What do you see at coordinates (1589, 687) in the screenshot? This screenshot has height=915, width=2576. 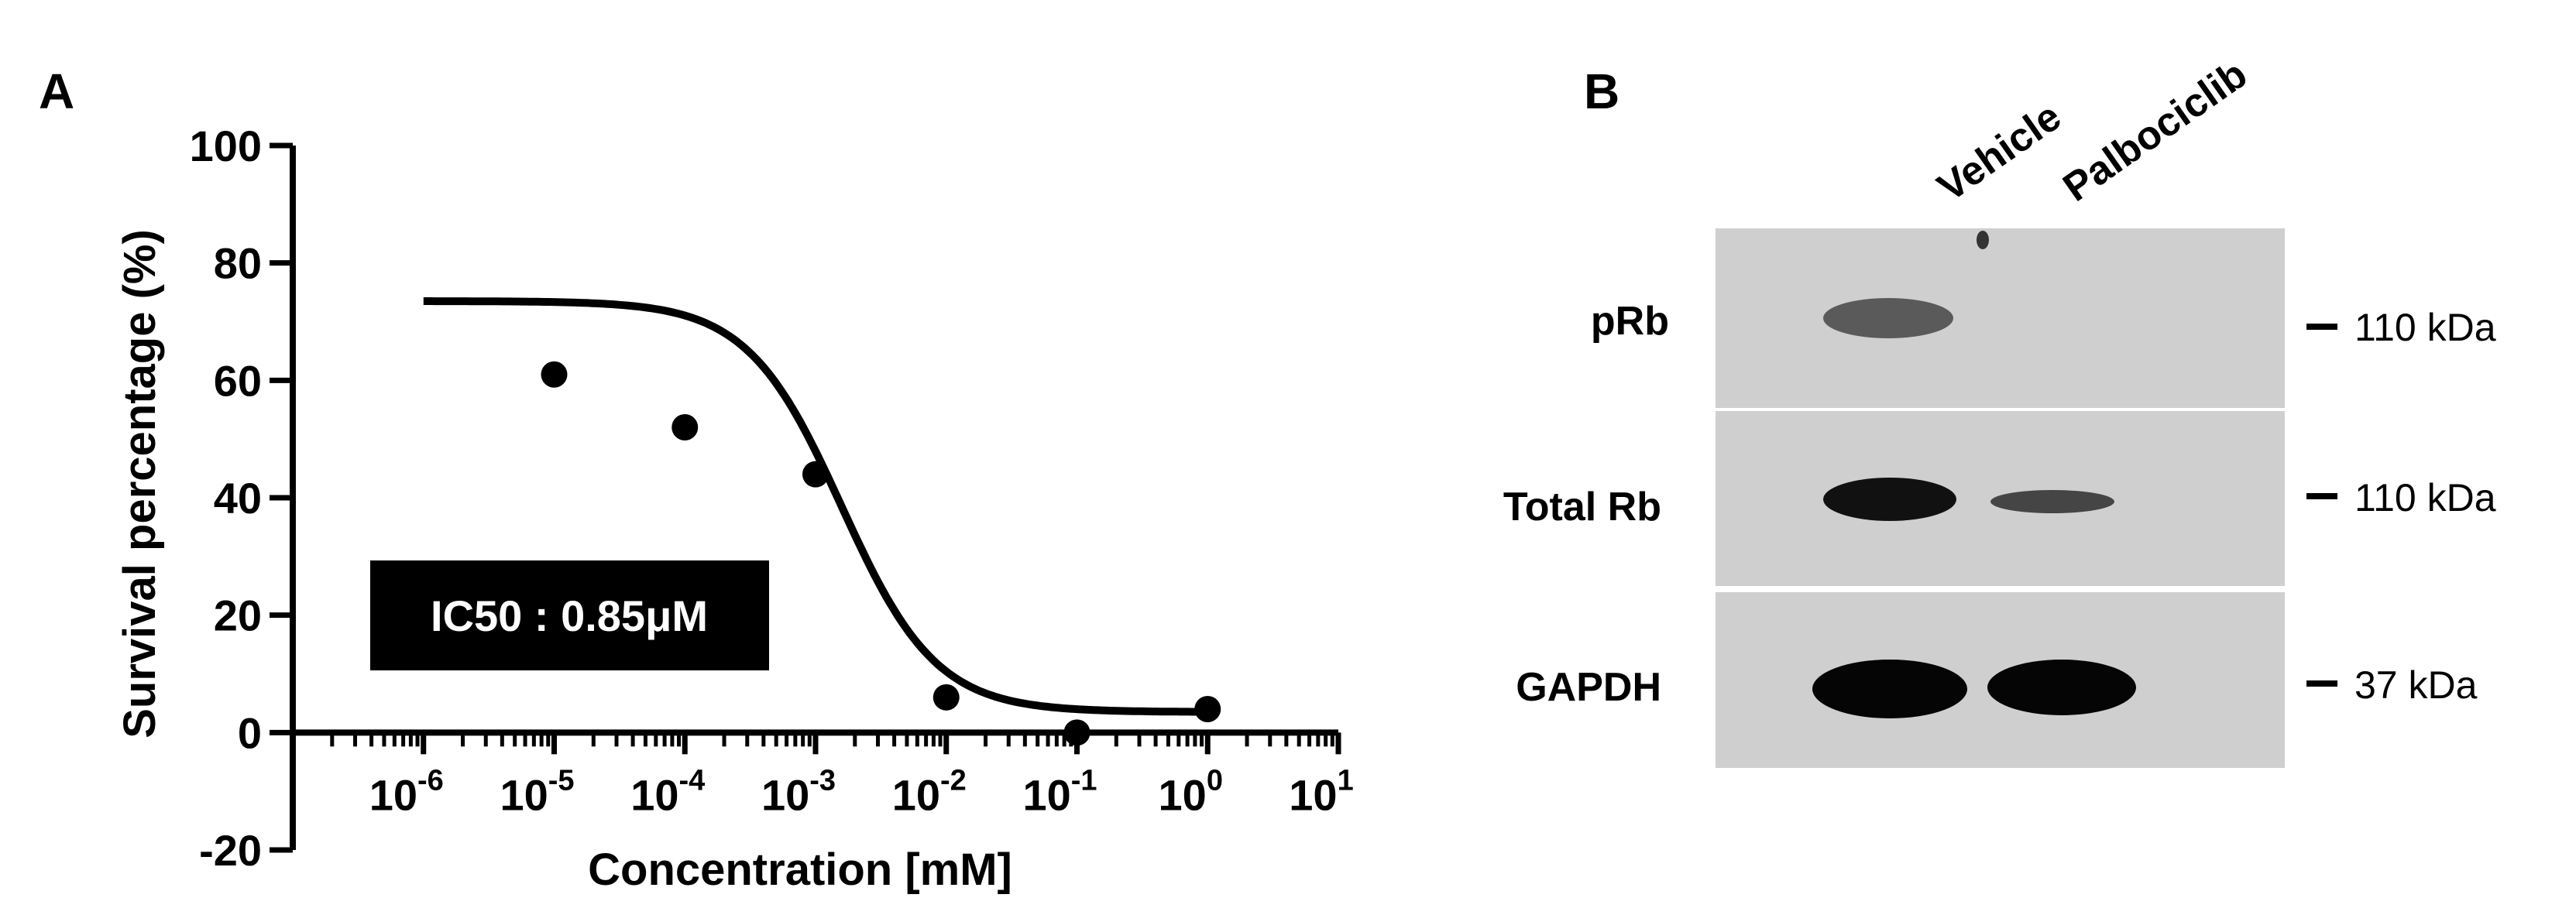 I see `row-label-gapdh: GAPDH` at bounding box center [1589, 687].